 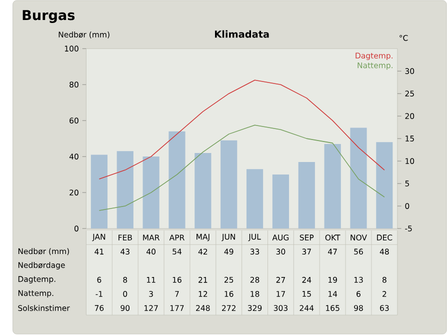 What do you see at coordinates (48, 17) in the screenshot?
I see `chart-title: Burgas` at bounding box center [48, 17].